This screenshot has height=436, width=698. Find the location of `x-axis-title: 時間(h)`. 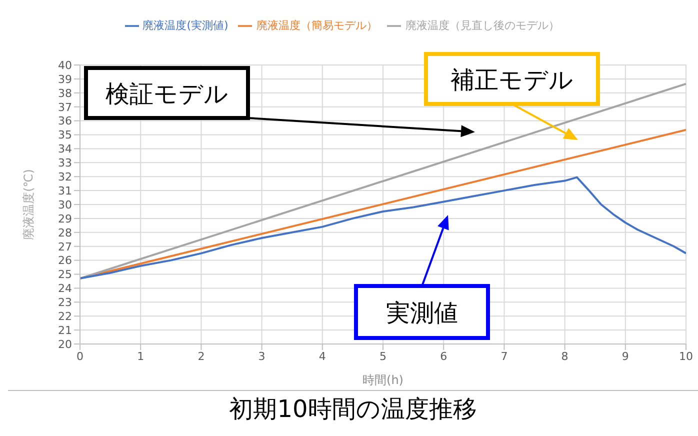

x-axis-title: 時間(h) is located at coordinates (383, 380).